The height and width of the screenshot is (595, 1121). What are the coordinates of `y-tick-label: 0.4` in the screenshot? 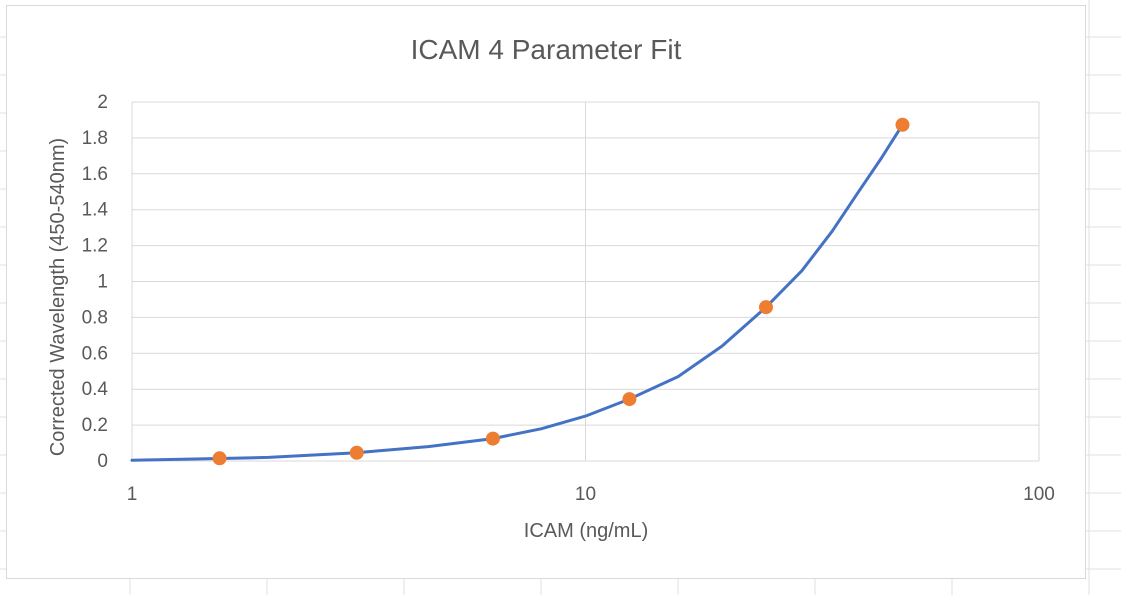 It's located at (95, 389).